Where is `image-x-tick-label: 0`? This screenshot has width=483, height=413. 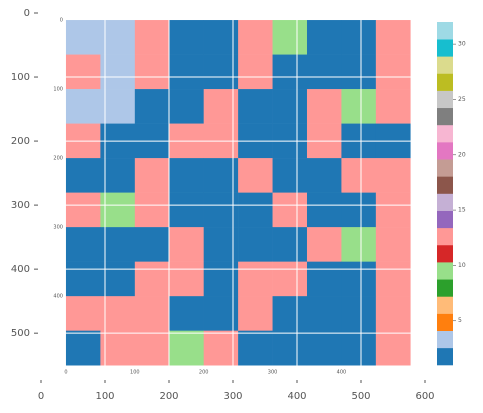
image-x-tick-label: 0 is located at coordinates (65, 373).